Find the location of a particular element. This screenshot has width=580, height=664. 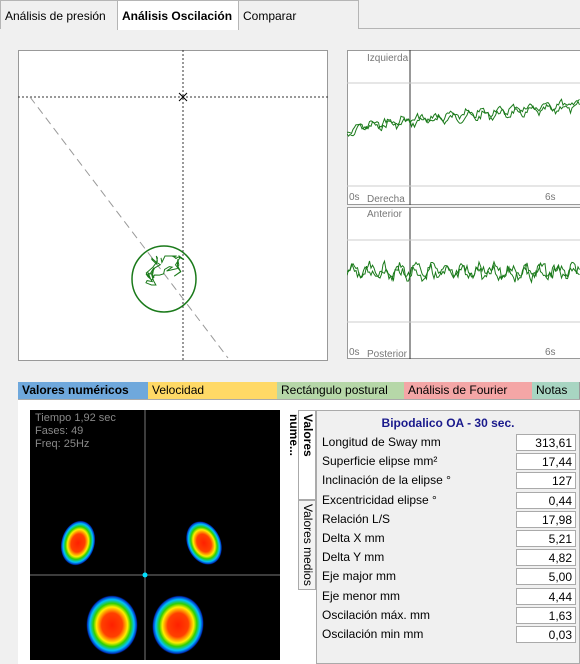

row-value: 4,44 is located at coordinates (546, 596).